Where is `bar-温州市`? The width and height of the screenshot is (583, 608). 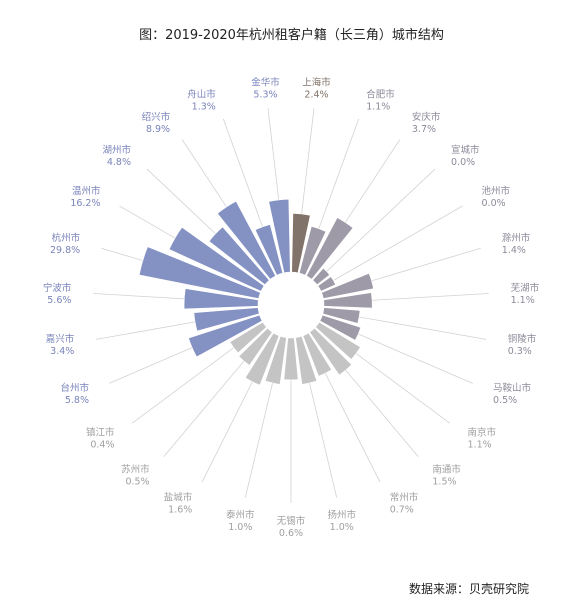
bar-温州市 is located at coordinates (216, 259).